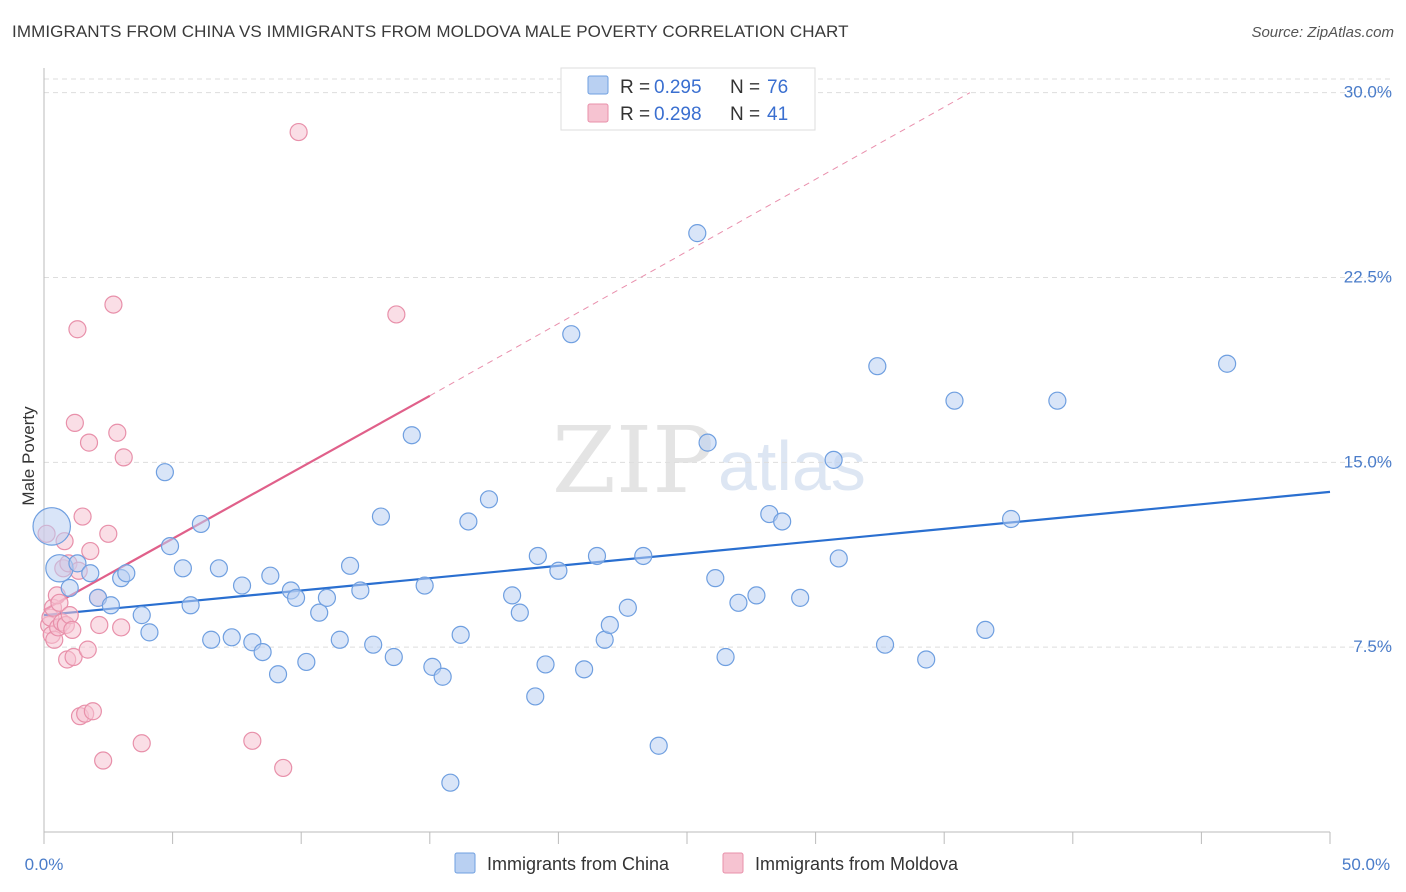 The width and height of the screenshot is (1406, 892). What do you see at coordinates (1372, 646) in the screenshot?
I see `y-tick-label-0: 7.5%` at bounding box center [1372, 646].